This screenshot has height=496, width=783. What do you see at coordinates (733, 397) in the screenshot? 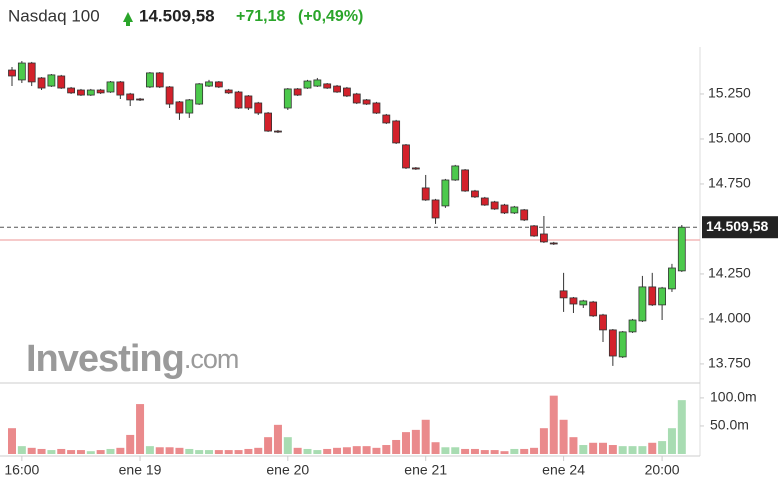
I see `volume-tick-label: 100.0m` at bounding box center [733, 397].